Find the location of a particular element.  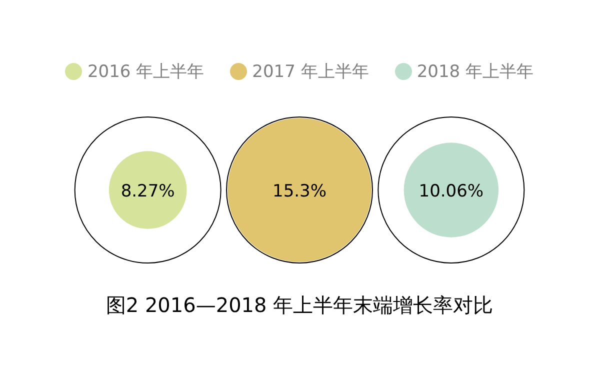

category-label: 2017 年上半年 is located at coordinates (310, 72).